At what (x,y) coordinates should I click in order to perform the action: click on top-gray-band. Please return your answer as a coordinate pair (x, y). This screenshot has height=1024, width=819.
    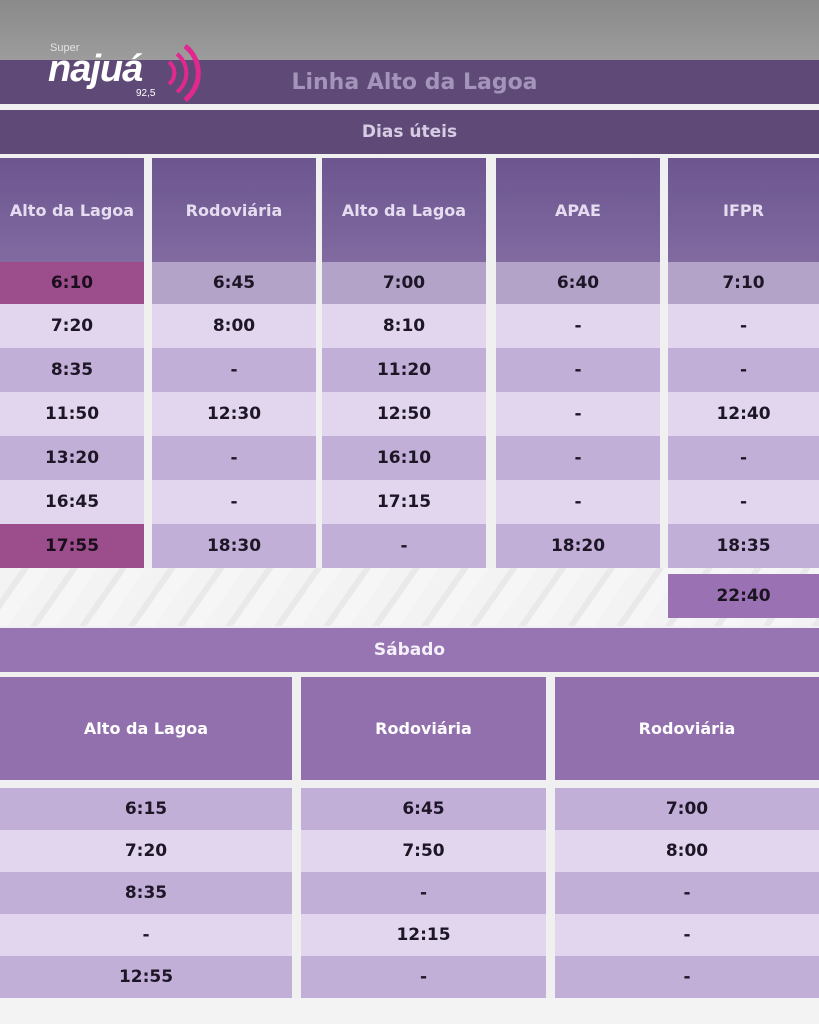
    Looking at the image, I should click on (409, 30).